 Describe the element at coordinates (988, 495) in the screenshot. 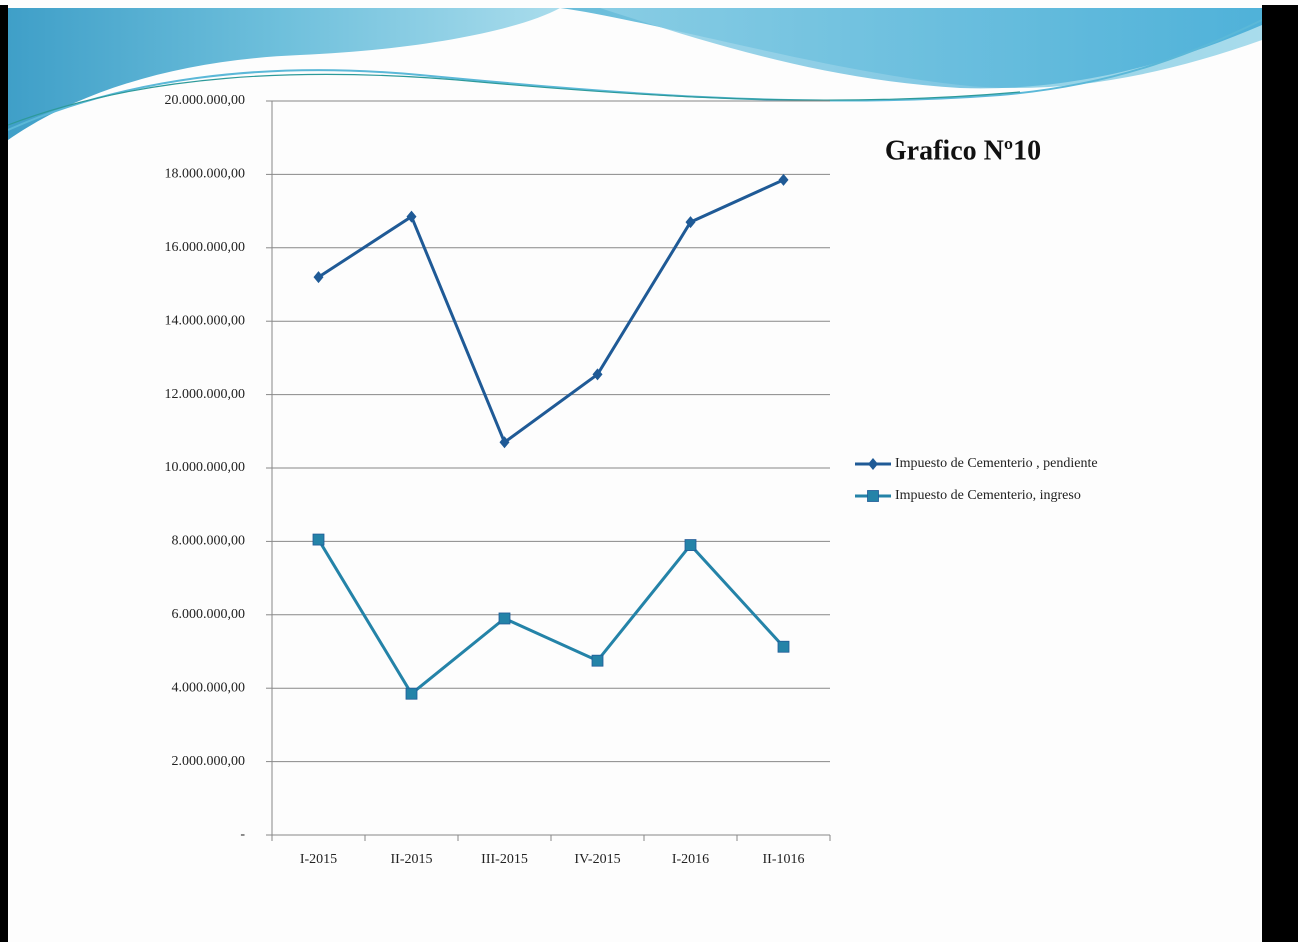

I see `legend-label: Impuesto de Cementerio, ingreso` at that location.